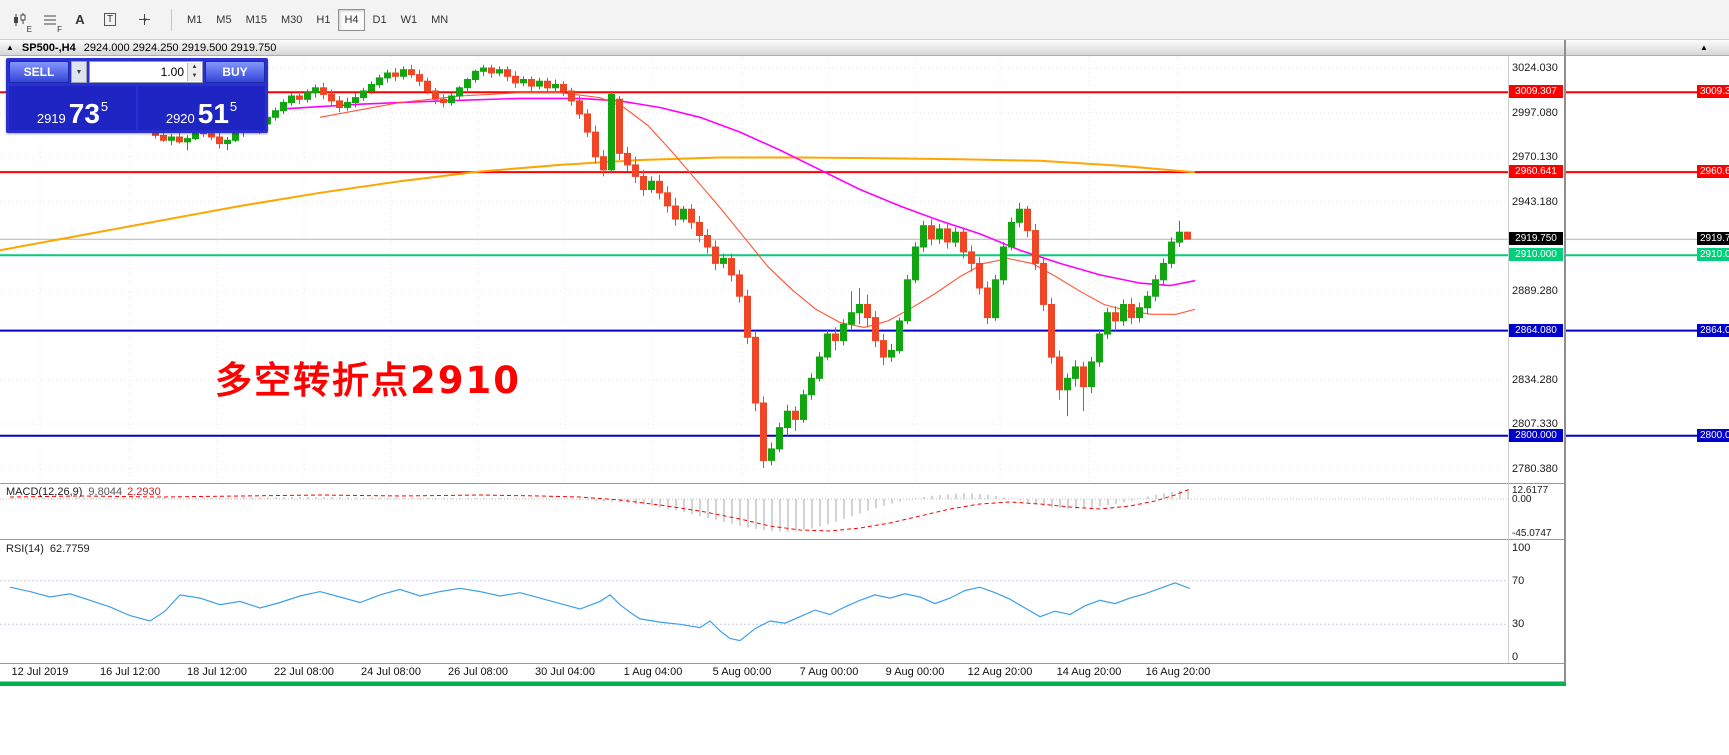 The height and width of the screenshot is (755, 1729). Describe the element at coordinates (194, 67) in the screenshot. I see `volume-up-icon: ▲` at that location.